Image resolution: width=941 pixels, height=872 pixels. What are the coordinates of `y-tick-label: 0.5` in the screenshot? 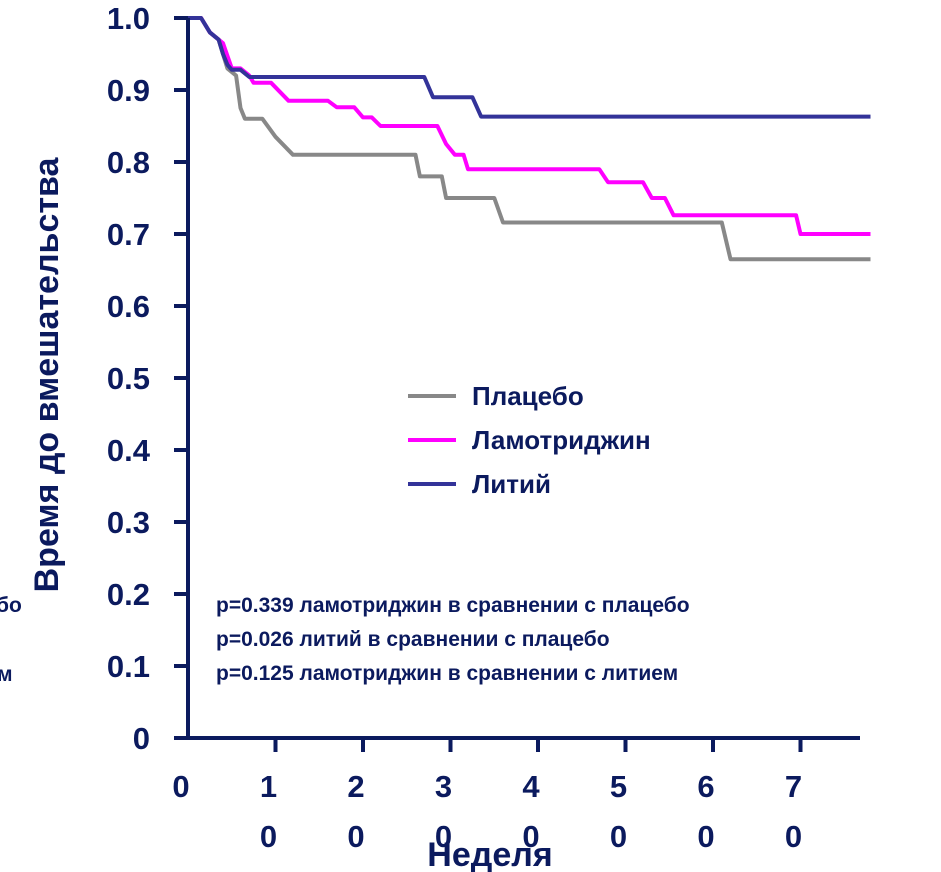 It's located at (128, 378).